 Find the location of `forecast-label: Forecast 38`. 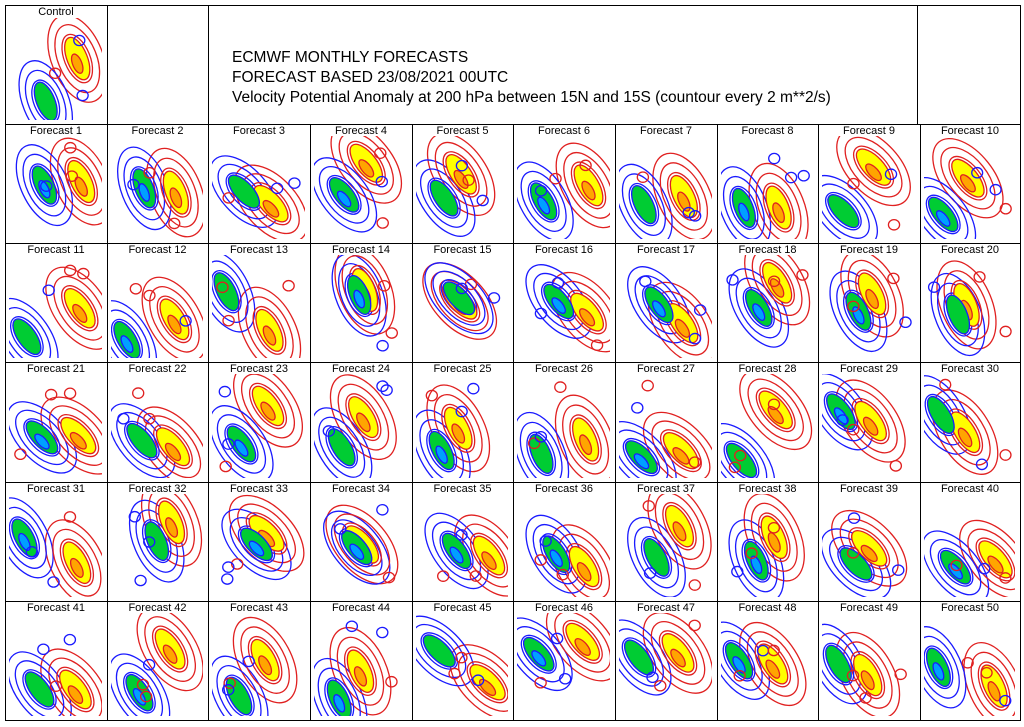

forecast-label: Forecast 38 is located at coordinates (767, 489).